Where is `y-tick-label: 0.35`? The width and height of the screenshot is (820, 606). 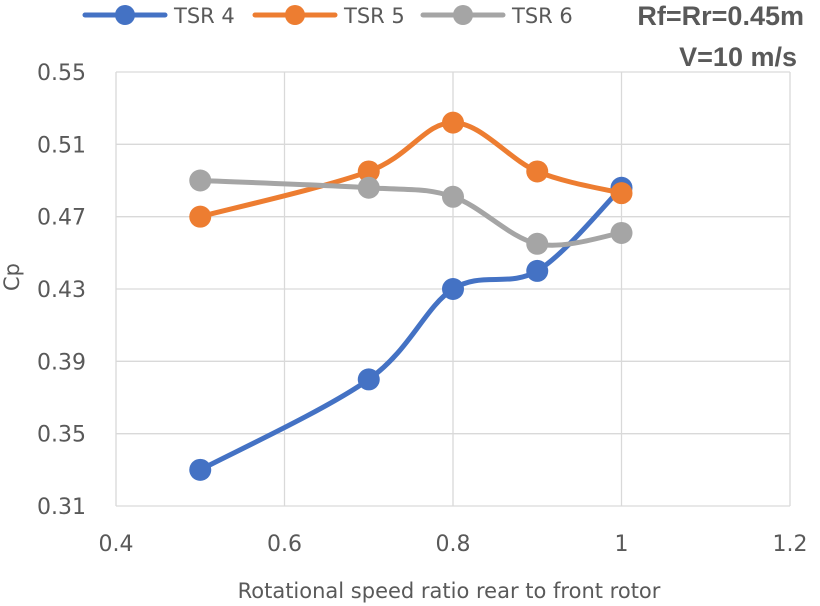
y-tick-label: 0.35 is located at coordinates (61, 435).